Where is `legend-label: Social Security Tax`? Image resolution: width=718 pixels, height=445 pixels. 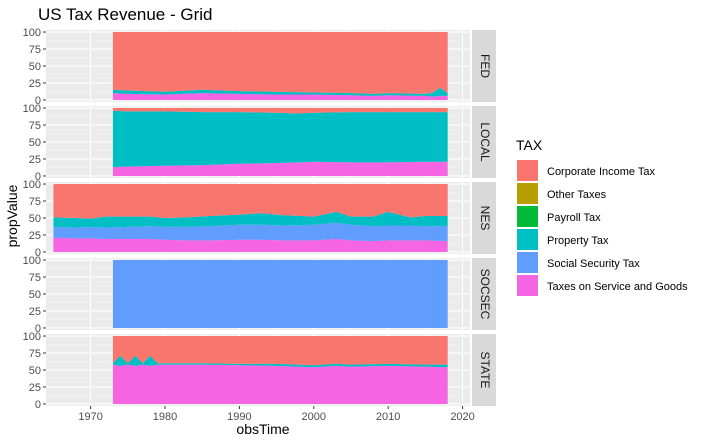 legend-label: Social Security Tax is located at coordinates (593, 264).